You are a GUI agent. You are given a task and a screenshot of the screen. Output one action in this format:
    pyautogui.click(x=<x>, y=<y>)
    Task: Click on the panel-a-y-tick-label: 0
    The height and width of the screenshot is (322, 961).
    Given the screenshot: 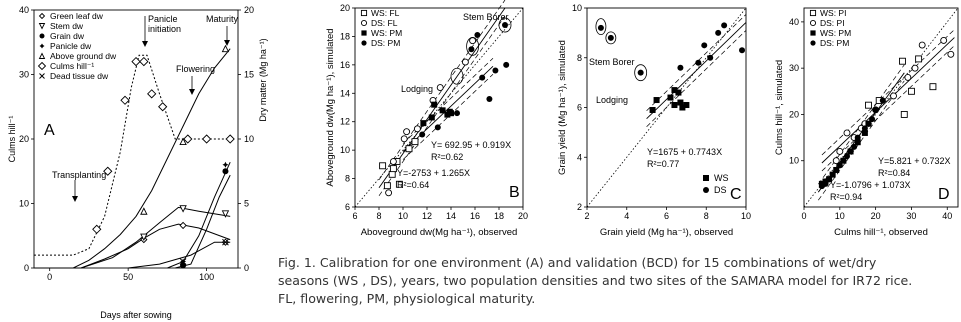 What is the action you would take?
    pyautogui.click(x=26, y=268)
    